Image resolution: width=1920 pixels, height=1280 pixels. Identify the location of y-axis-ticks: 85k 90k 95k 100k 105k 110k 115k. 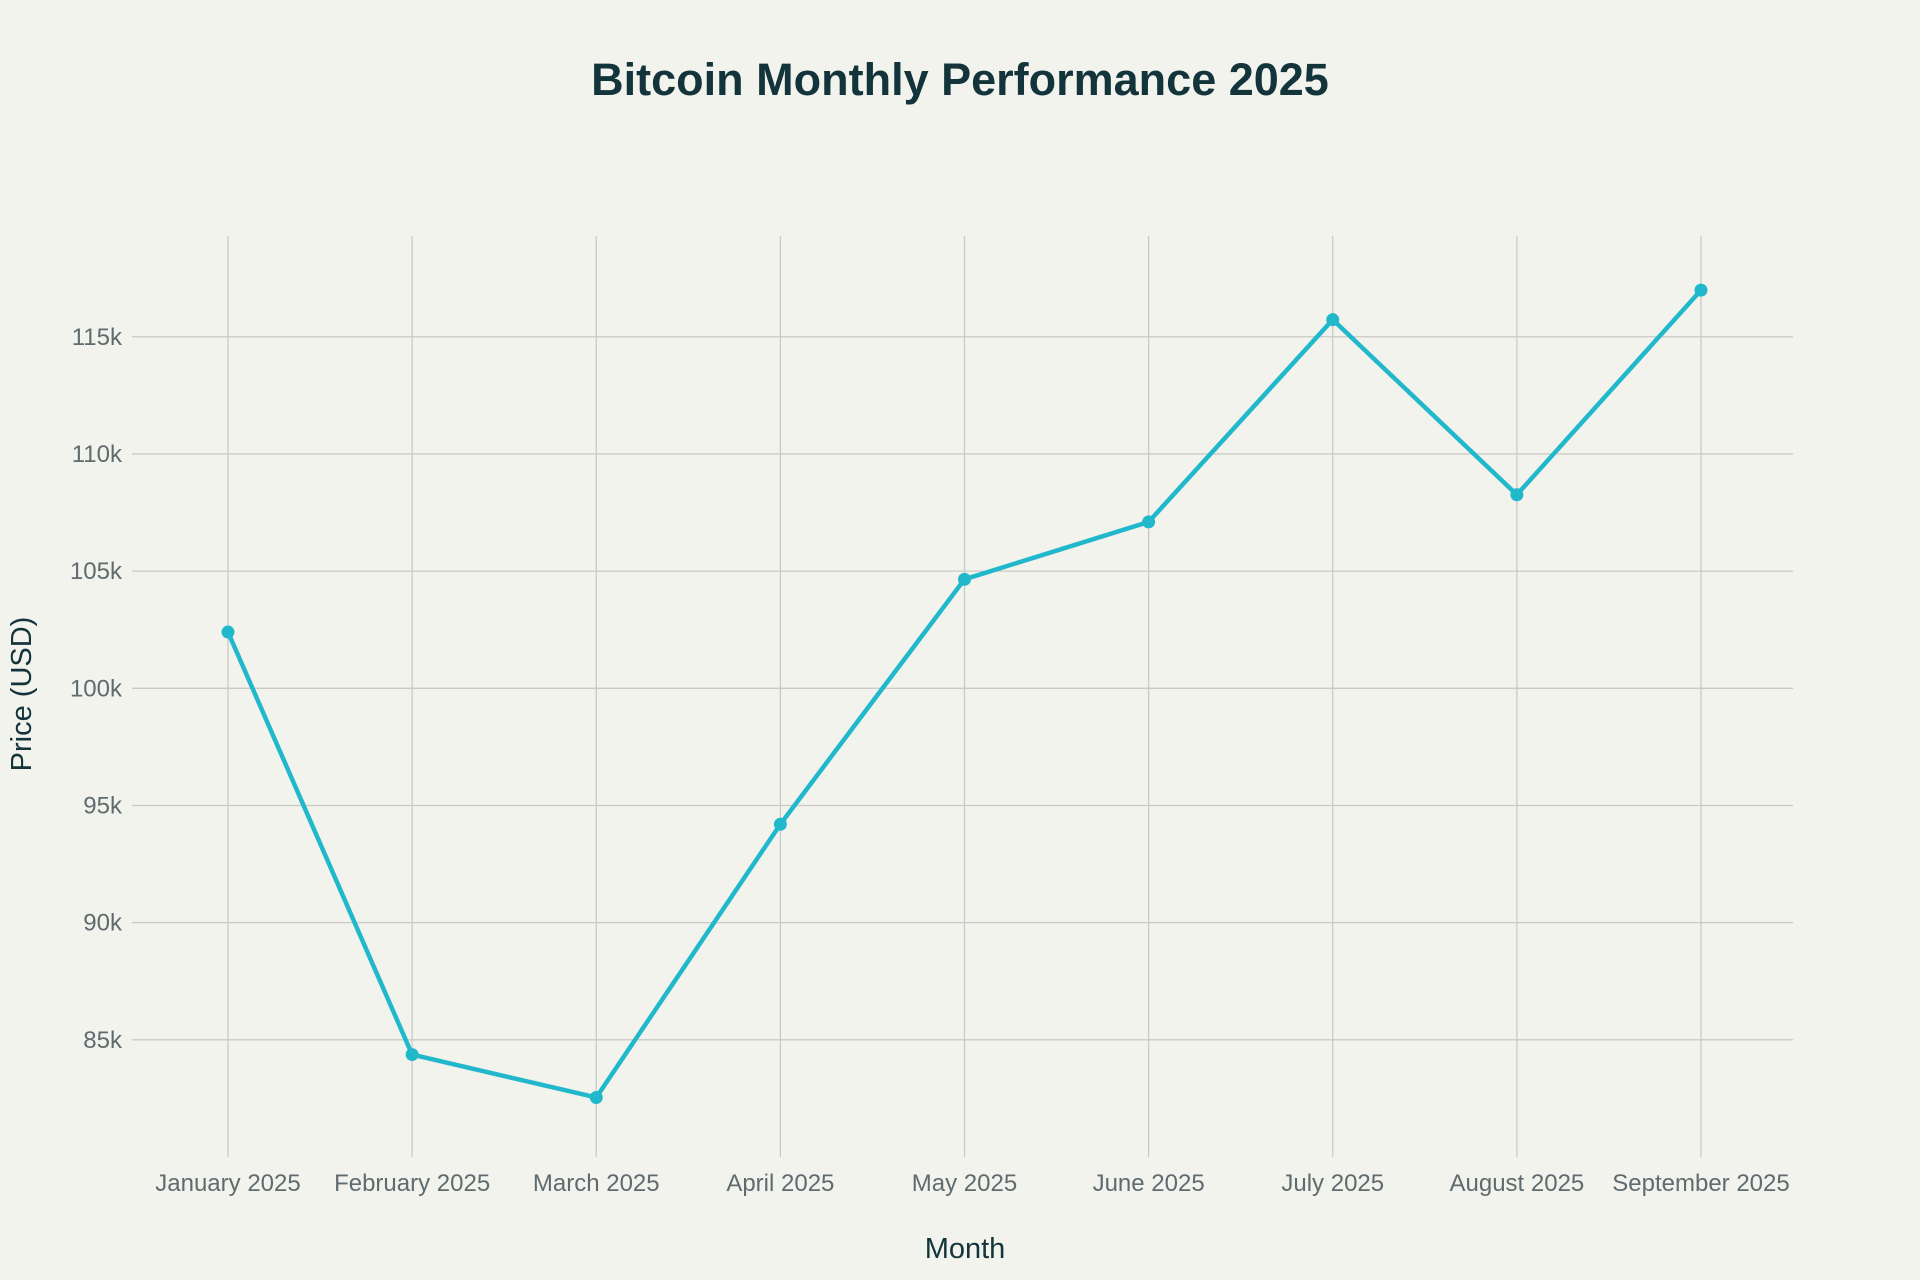
(96, 689).